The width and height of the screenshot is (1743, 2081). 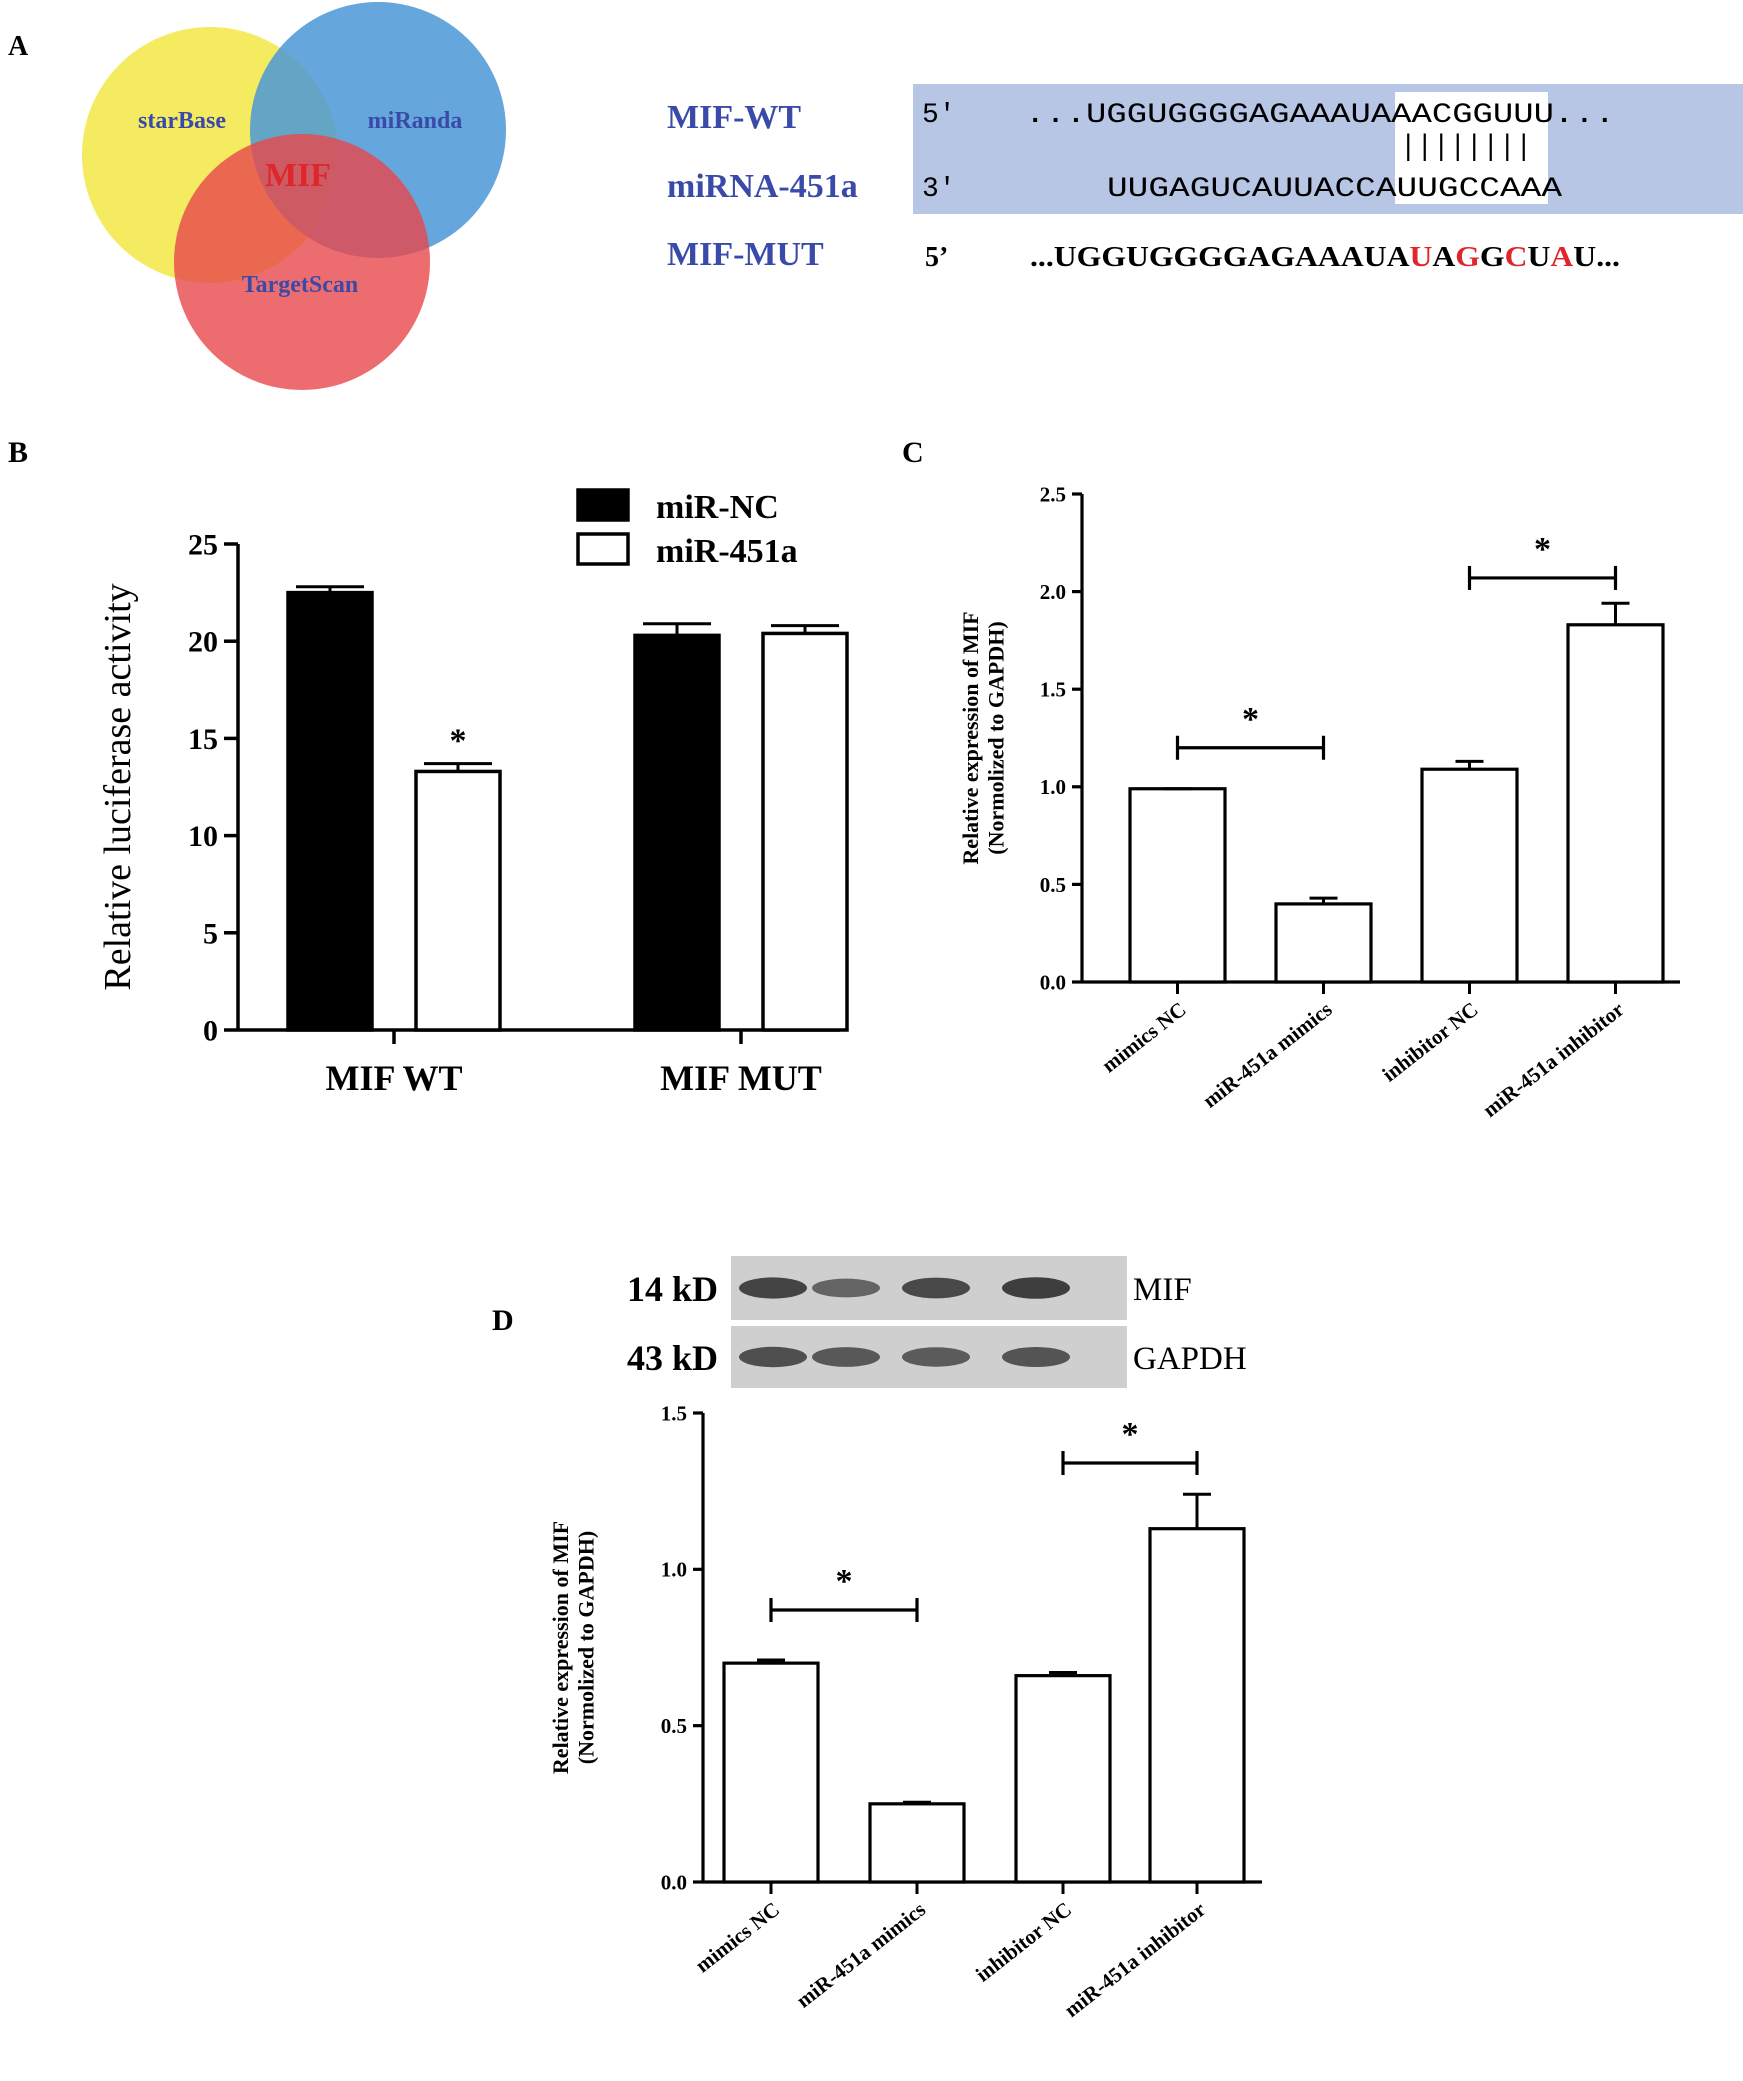 What do you see at coordinates (1208, 115) in the screenshot?
I see `wt-prefix: ...UGGUGGGGAGAAAUA` at bounding box center [1208, 115].